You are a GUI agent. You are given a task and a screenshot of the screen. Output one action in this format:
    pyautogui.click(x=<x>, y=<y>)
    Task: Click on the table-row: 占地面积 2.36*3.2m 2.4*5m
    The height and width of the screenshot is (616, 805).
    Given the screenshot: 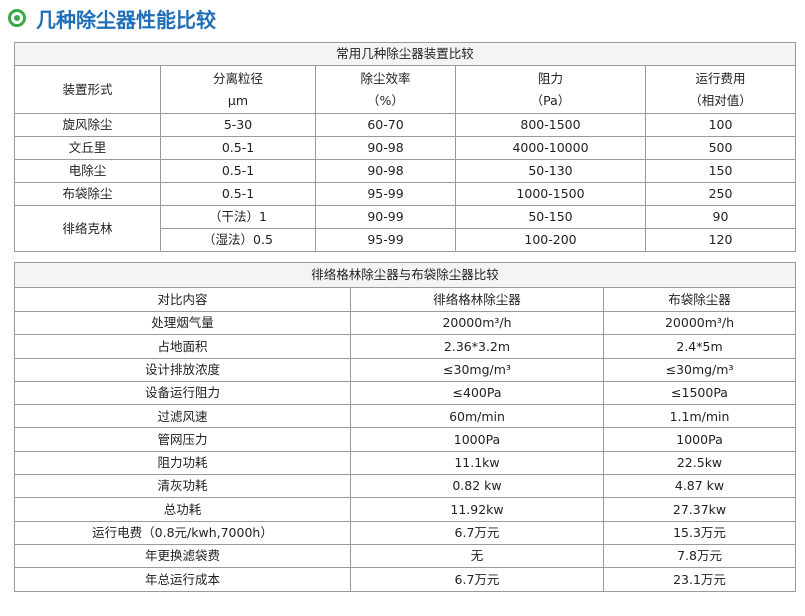 What is the action you would take?
    pyautogui.click(x=405, y=346)
    